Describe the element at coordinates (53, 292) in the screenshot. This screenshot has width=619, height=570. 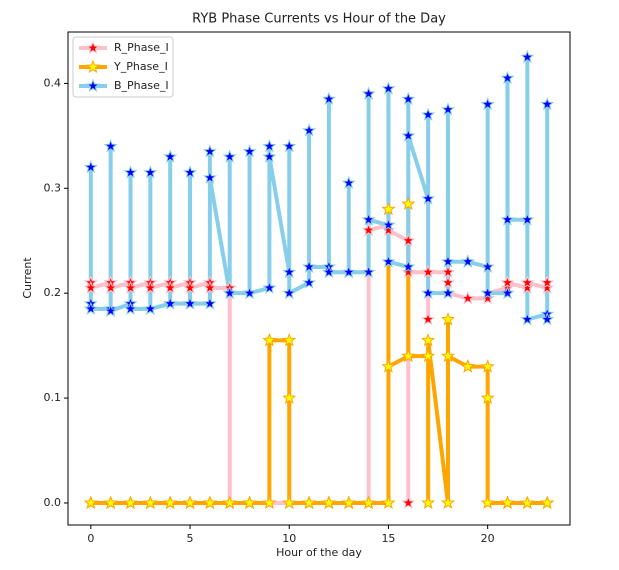
I see `y-tick-label: 0.2` at that location.